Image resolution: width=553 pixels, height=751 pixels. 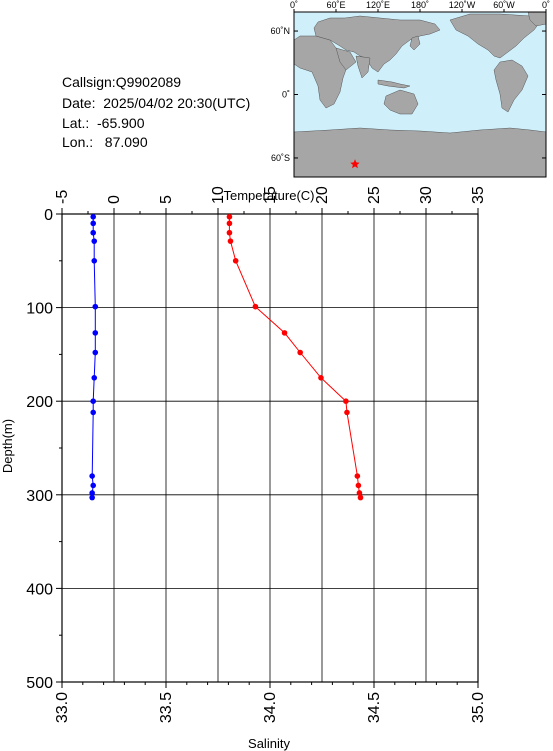 What do you see at coordinates (103, 123) in the screenshot?
I see `latitude-label: Lat.: -65.900` at bounding box center [103, 123].